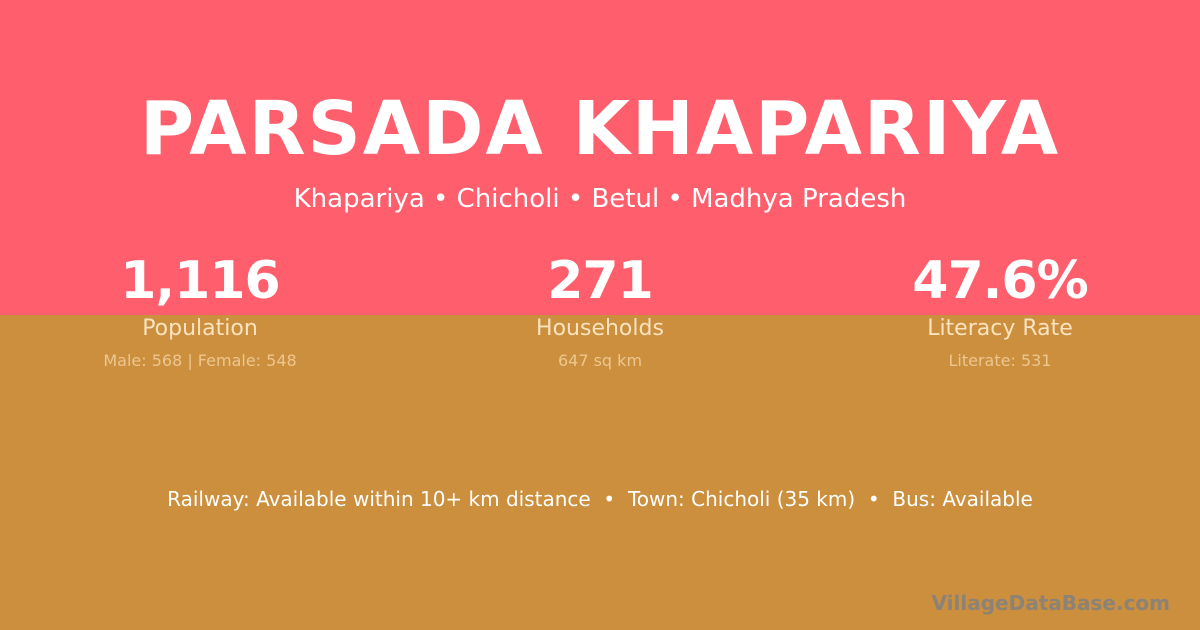 This screenshot has width=1200, height=630. Describe the element at coordinates (200, 281) in the screenshot. I see `stat-value: 1,116` at that location.